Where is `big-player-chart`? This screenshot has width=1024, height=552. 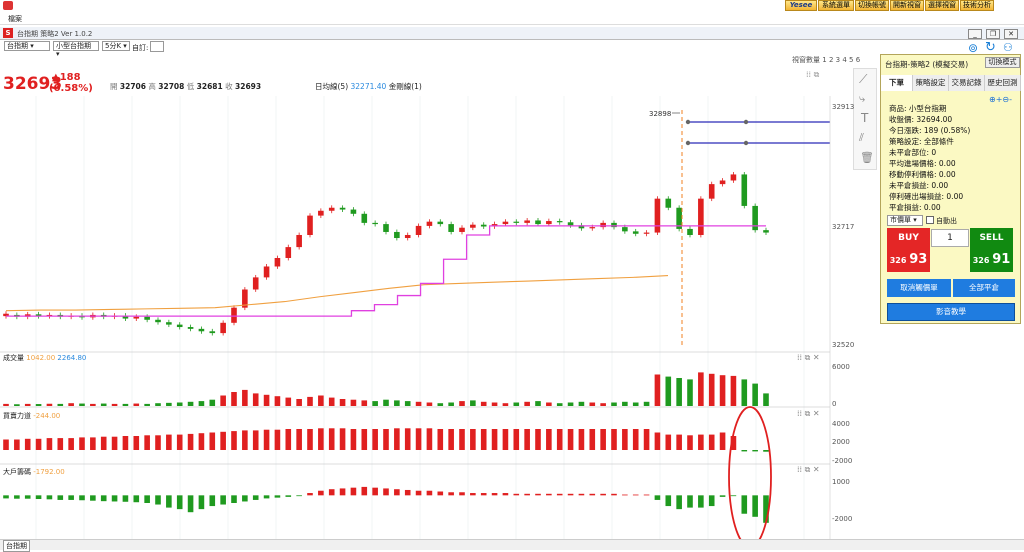 big-player-chart is located at coordinates (386, 504).